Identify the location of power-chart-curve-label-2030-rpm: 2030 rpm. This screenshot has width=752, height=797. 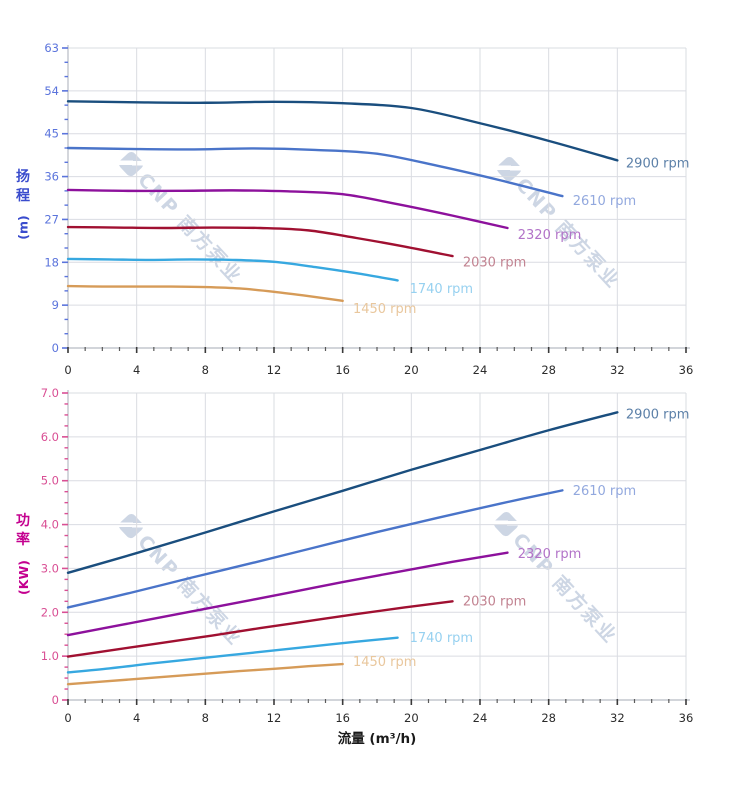
(494, 601).